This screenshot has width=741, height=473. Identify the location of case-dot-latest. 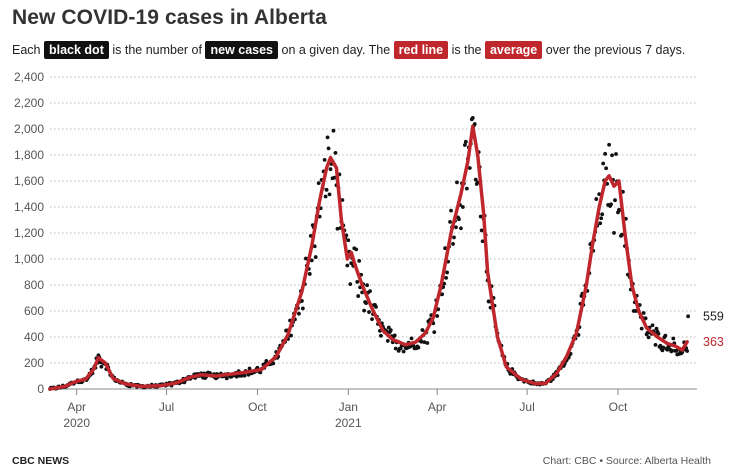
(688, 316).